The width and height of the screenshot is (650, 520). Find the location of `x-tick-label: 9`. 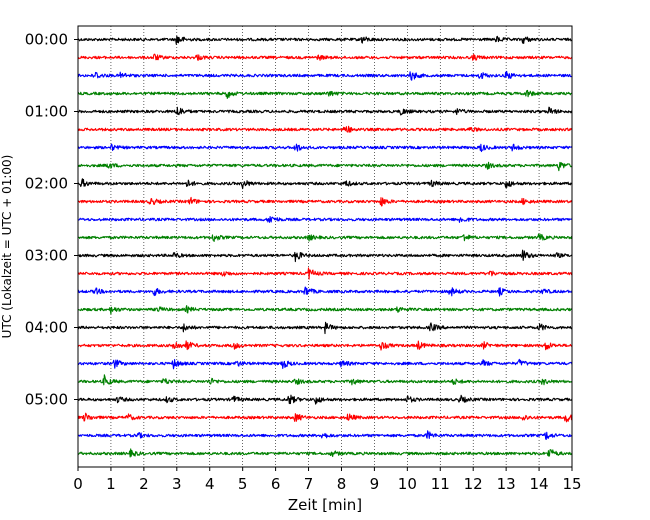

x-tick-label: 9 is located at coordinates (375, 484).